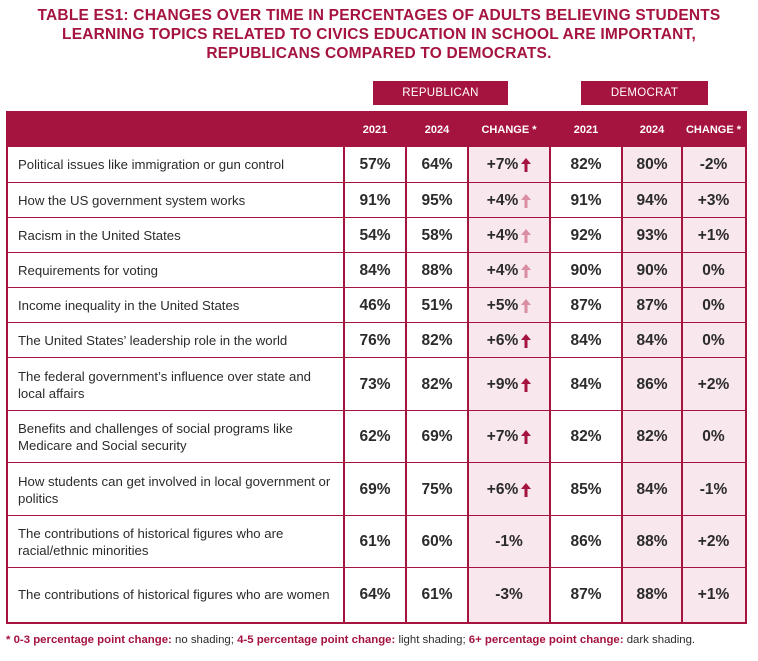 This screenshot has height=661, width=758. I want to click on col-dem-2024: 2024, so click(652, 130).